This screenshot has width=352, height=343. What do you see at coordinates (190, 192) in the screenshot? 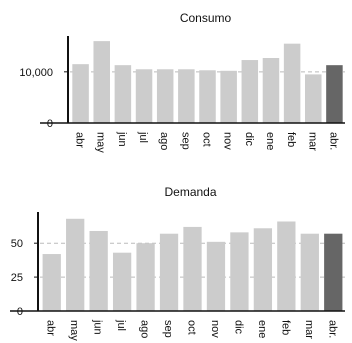
I see `chart-title: Demanda` at bounding box center [190, 192].